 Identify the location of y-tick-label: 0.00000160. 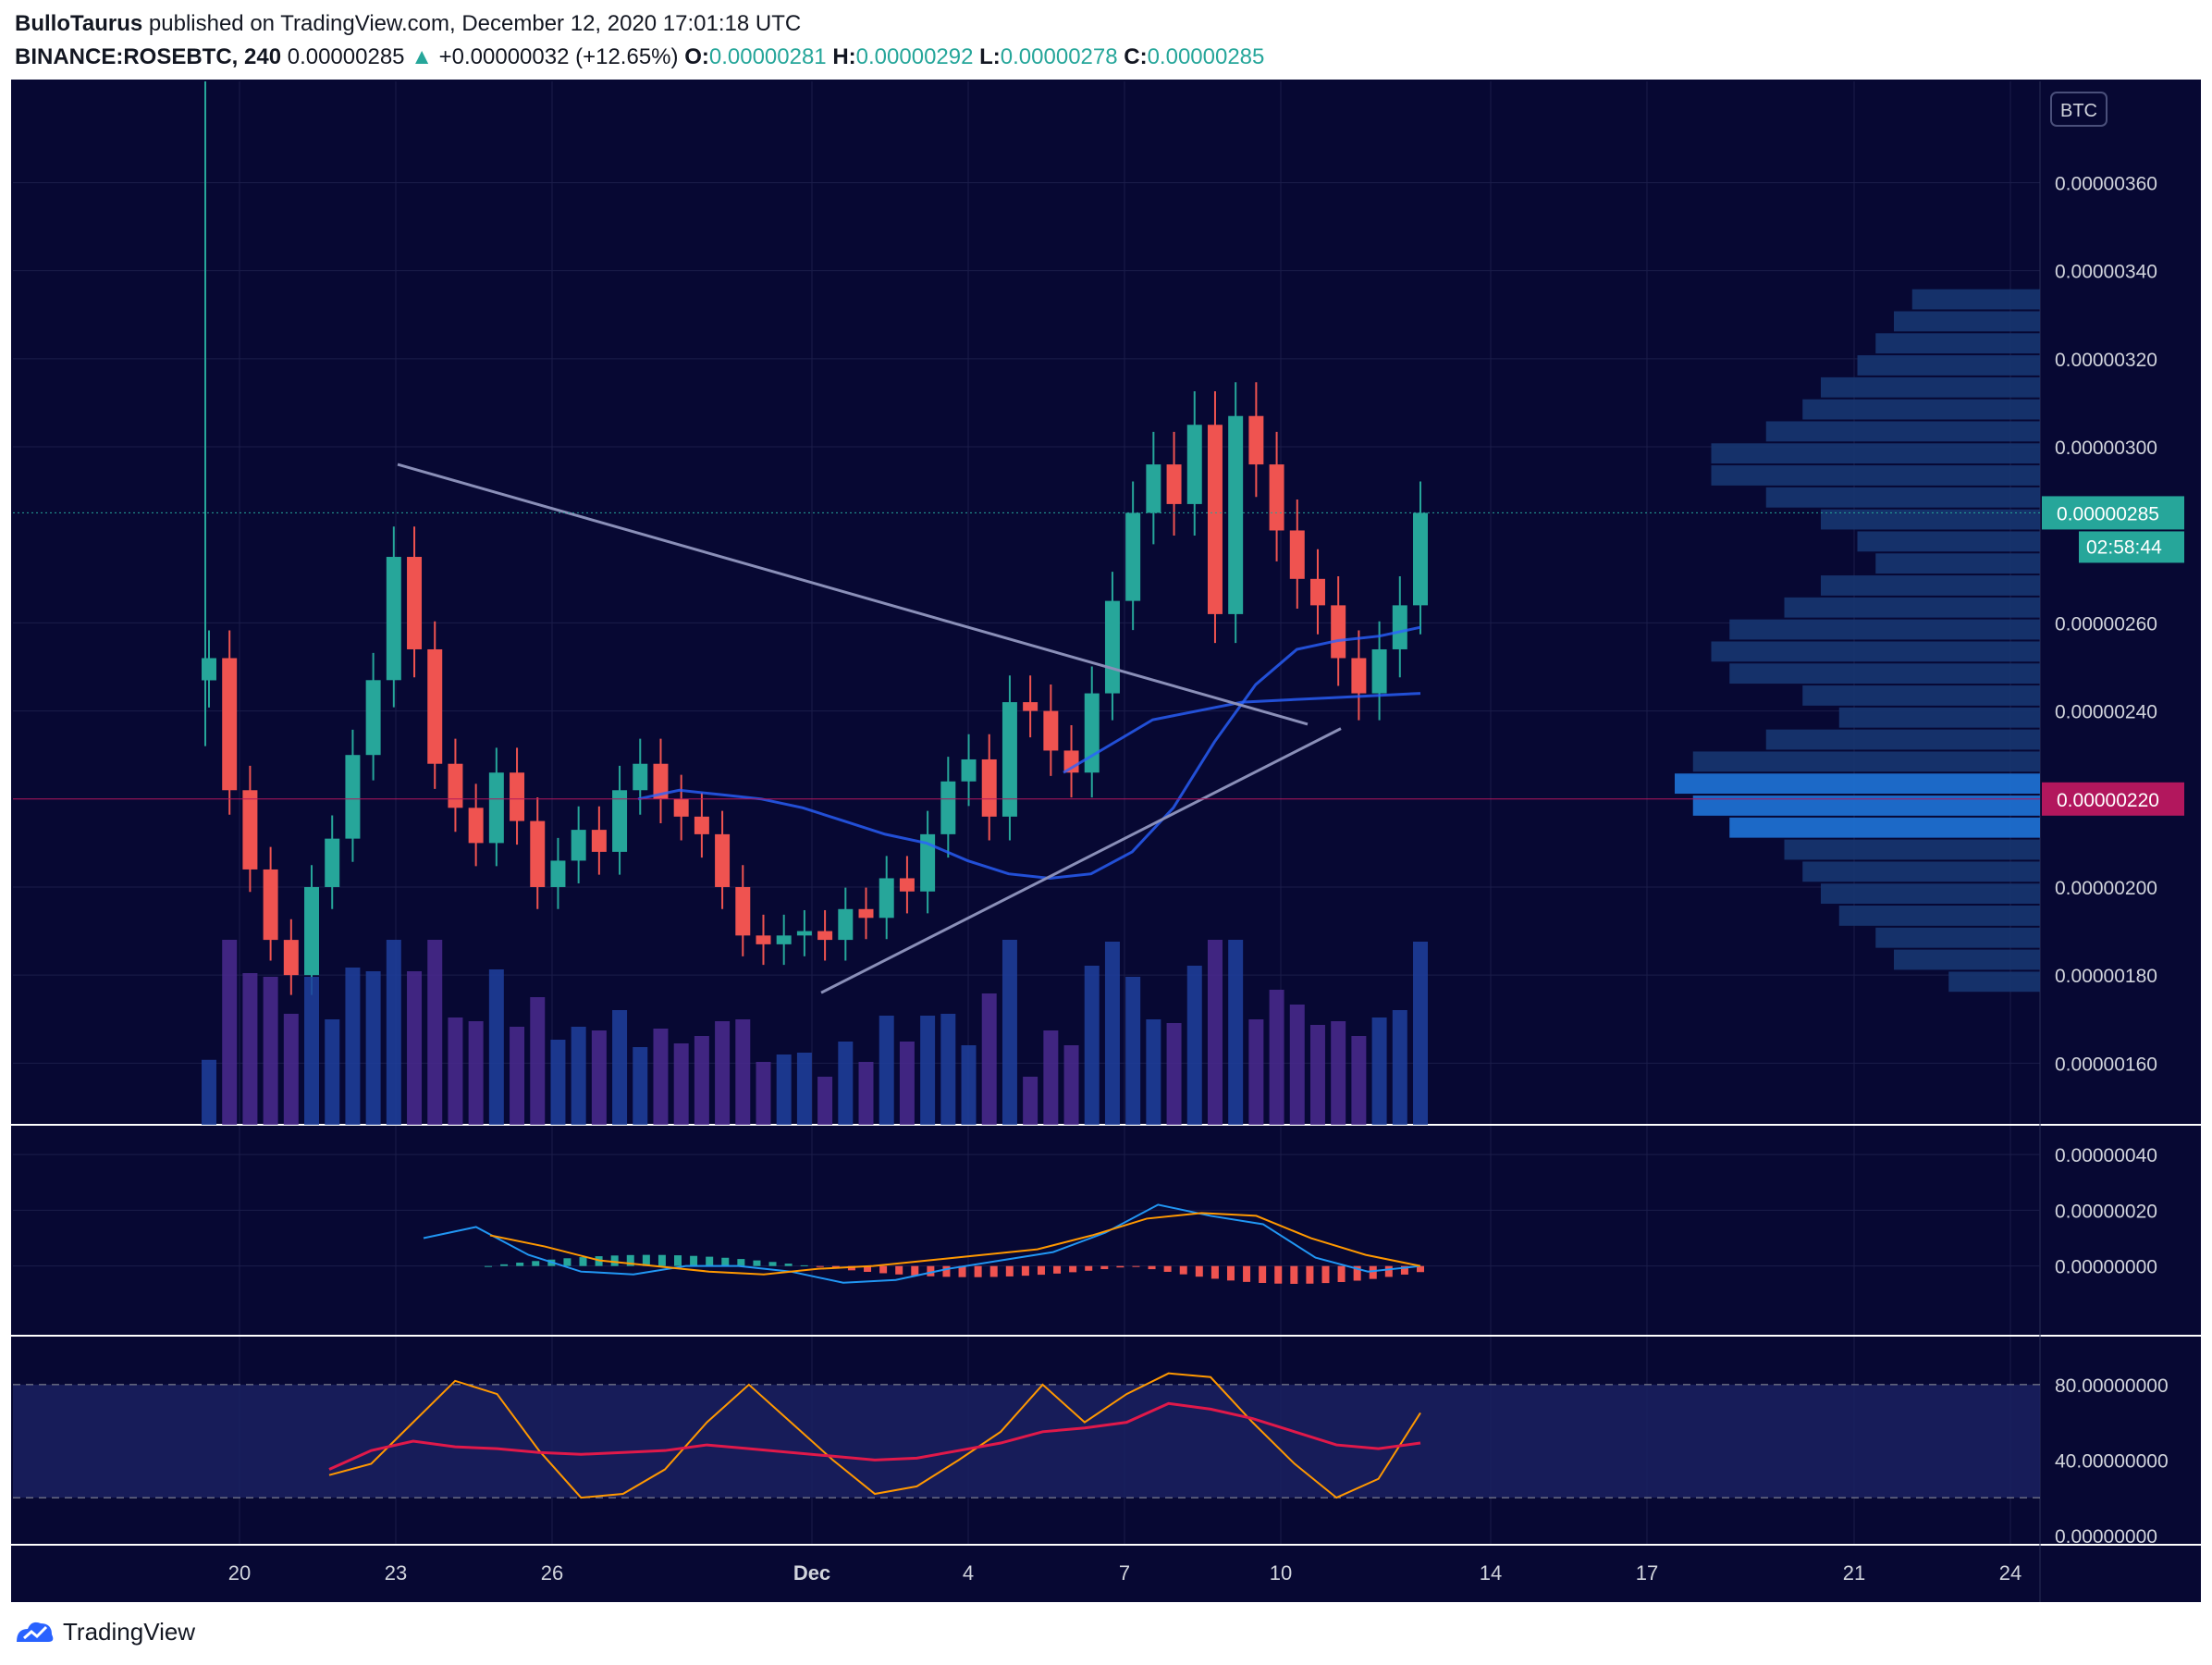
(2106, 1064).